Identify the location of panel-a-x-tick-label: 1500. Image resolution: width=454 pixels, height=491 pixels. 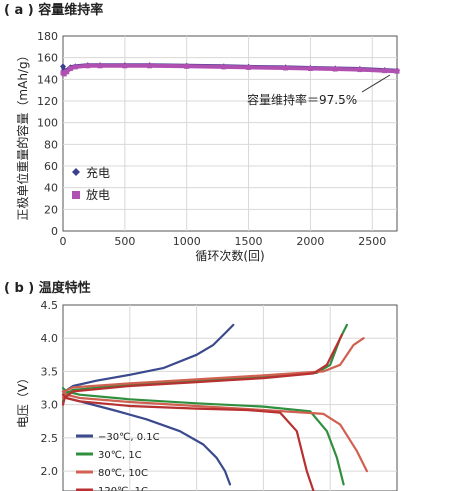
(249, 241).